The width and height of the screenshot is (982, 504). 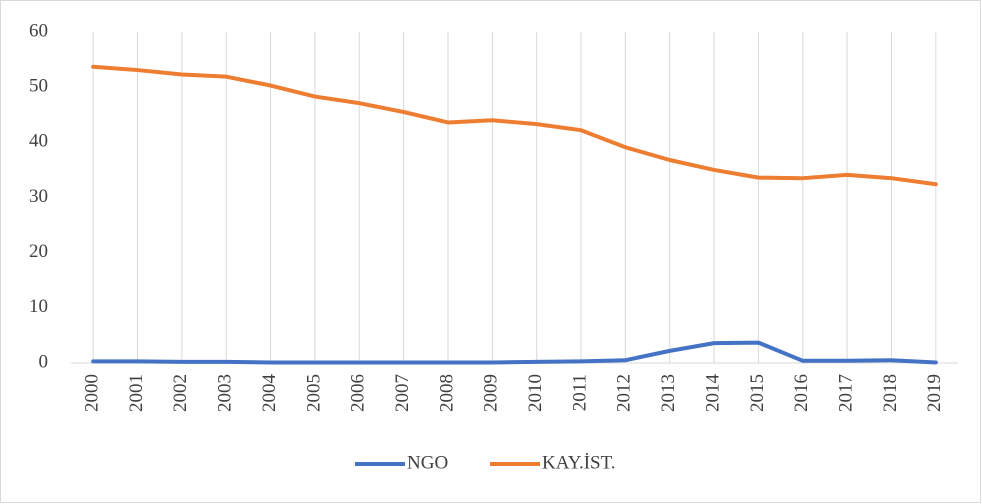 I want to click on x-tick-label: 2015, so click(x=757, y=393).